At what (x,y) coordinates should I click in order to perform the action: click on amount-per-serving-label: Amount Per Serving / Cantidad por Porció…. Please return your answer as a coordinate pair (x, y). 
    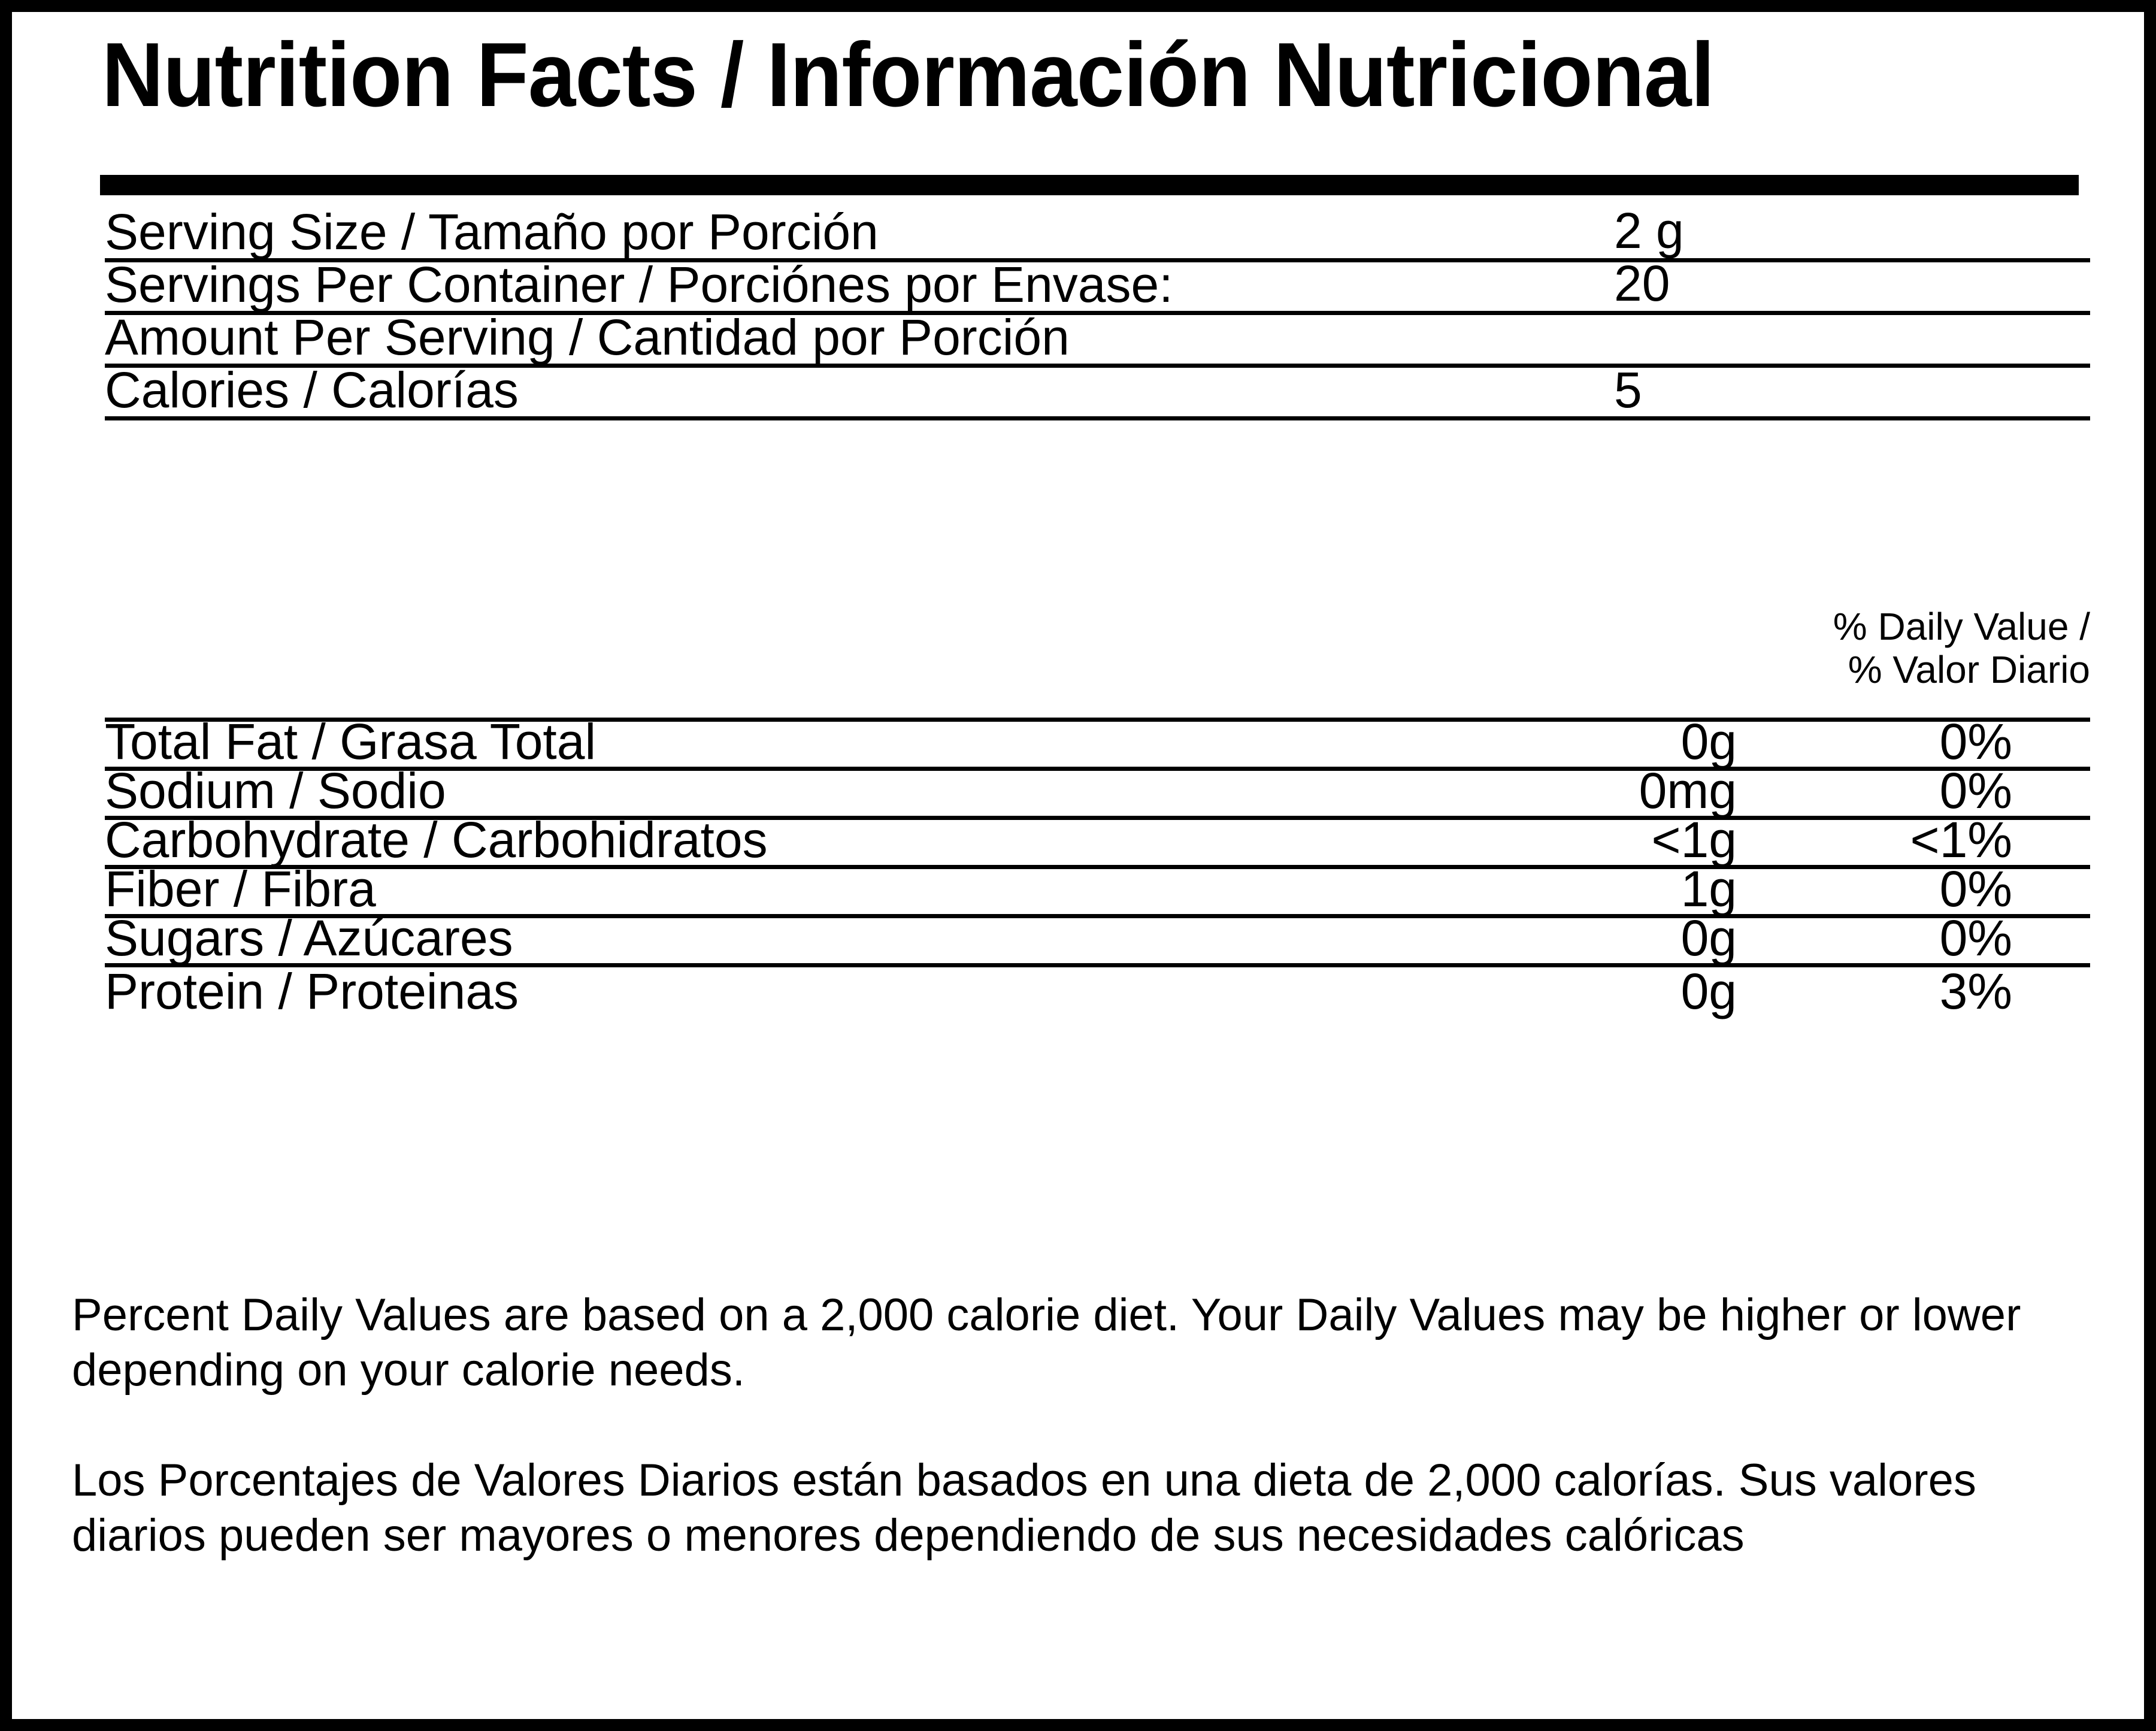
    Looking at the image, I should click on (587, 337).